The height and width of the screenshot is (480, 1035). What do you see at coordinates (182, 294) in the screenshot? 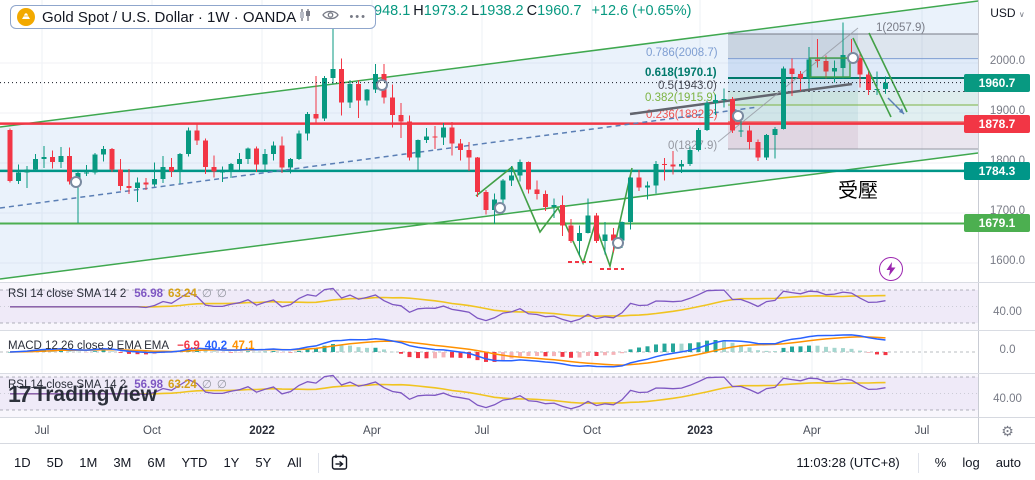
I see `indicator-value: 63.24` at bounding box center [182, 294].